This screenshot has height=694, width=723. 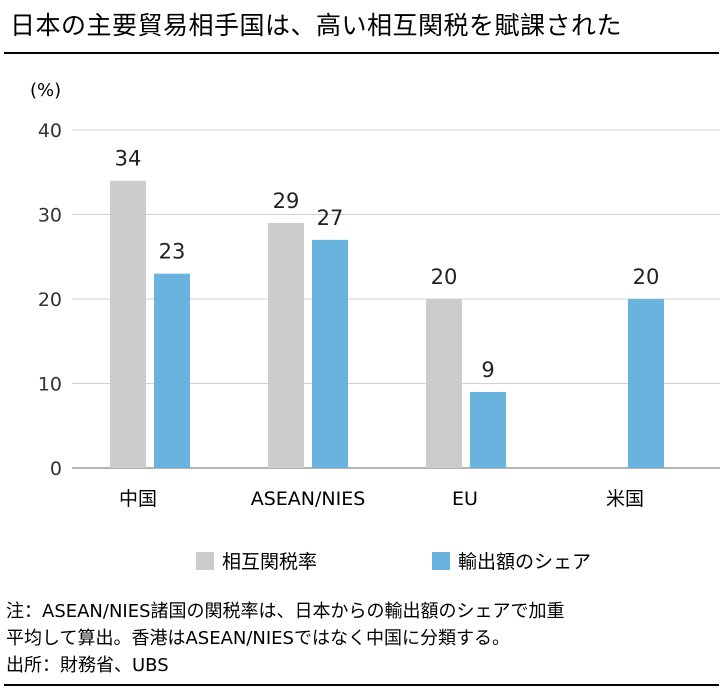 What do you see at coordinates (330, 218) in the screenshot?
I see `data-label: 27` at bounding box center [330, 218].